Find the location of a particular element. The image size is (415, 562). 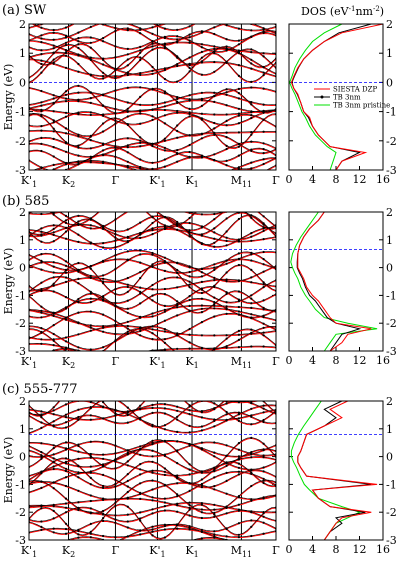

ytick-label: 0 is located at coordinates (22, 82).